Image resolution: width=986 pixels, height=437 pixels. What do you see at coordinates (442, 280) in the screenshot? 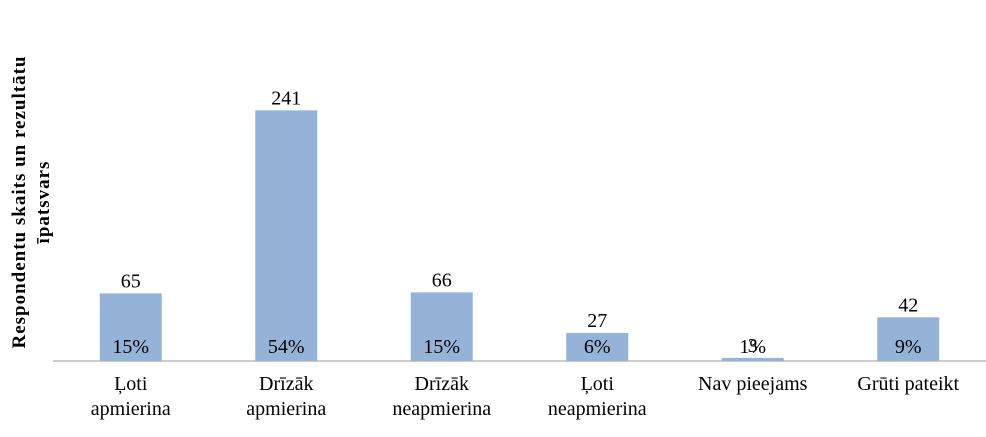
I see `value-label: 66` at bounding box center [442, 280].